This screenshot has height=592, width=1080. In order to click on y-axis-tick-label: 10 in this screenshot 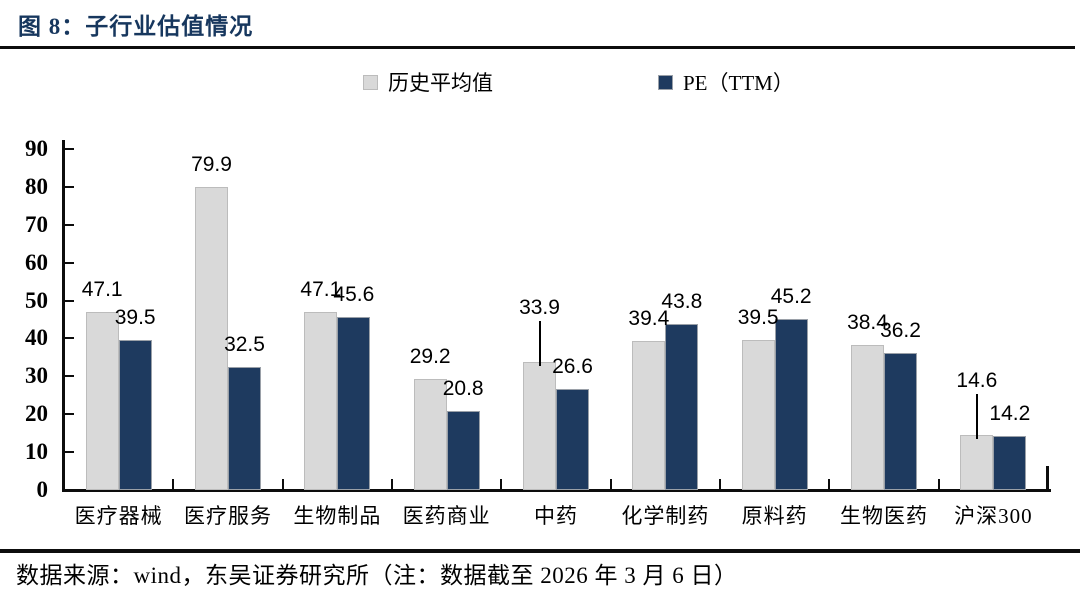, I will do `click(36, 452)`.